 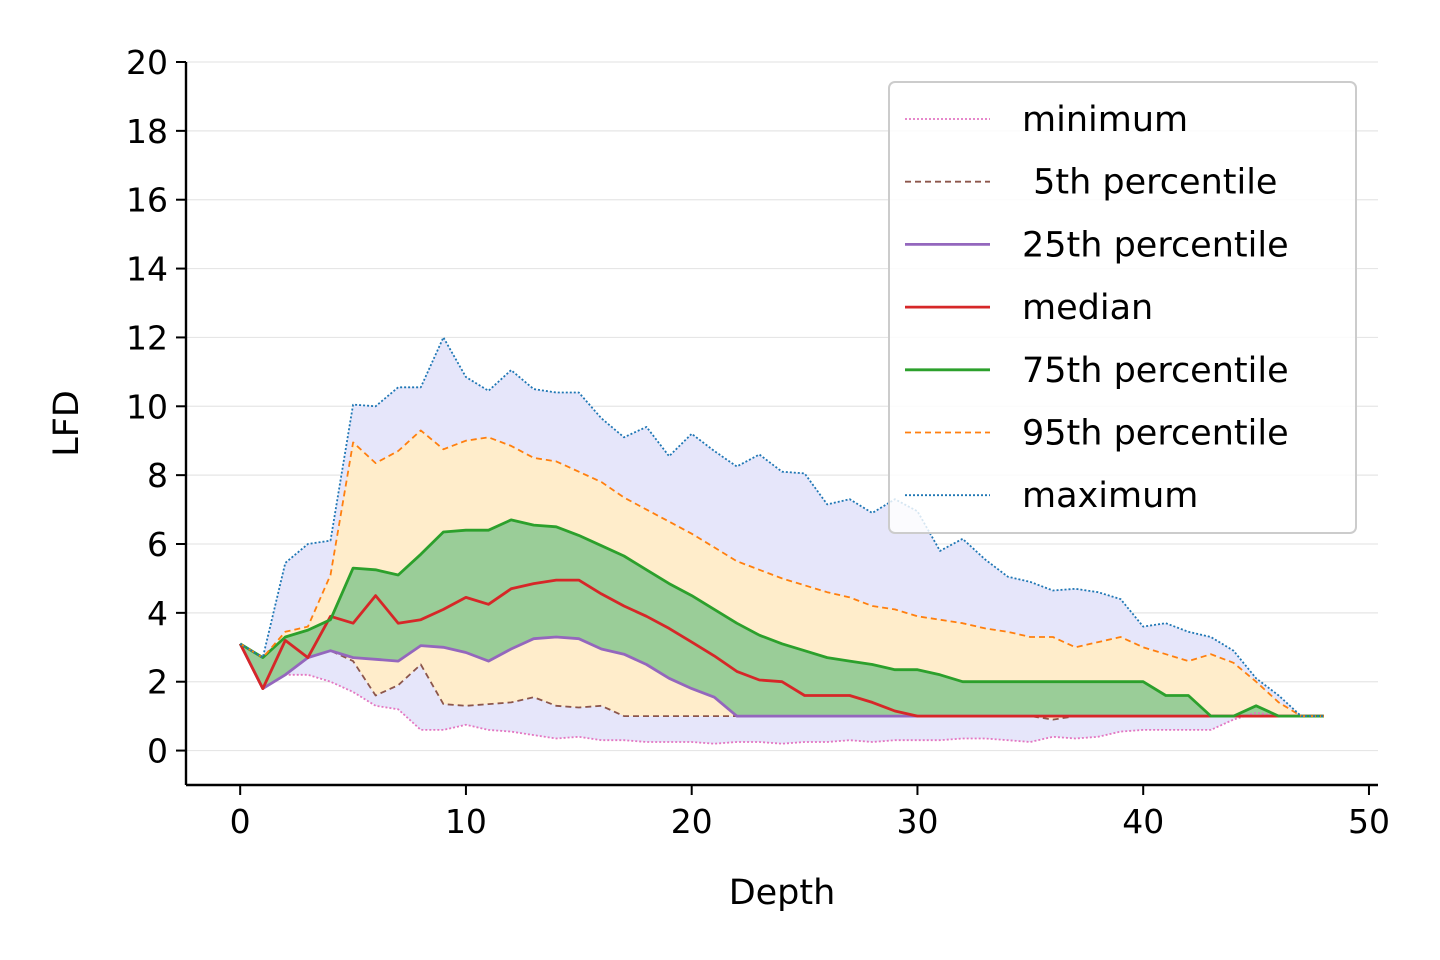 I want to click on y-tick-label: 8, so click(x=157, y=475).